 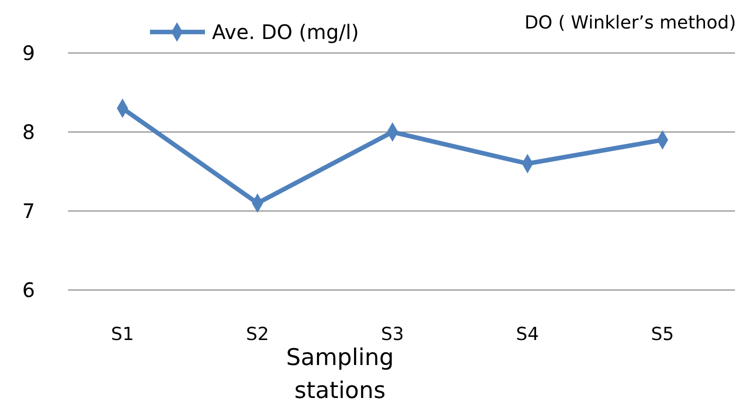 I want to click on x-tick-label: S3, so click(x=392, y=334).